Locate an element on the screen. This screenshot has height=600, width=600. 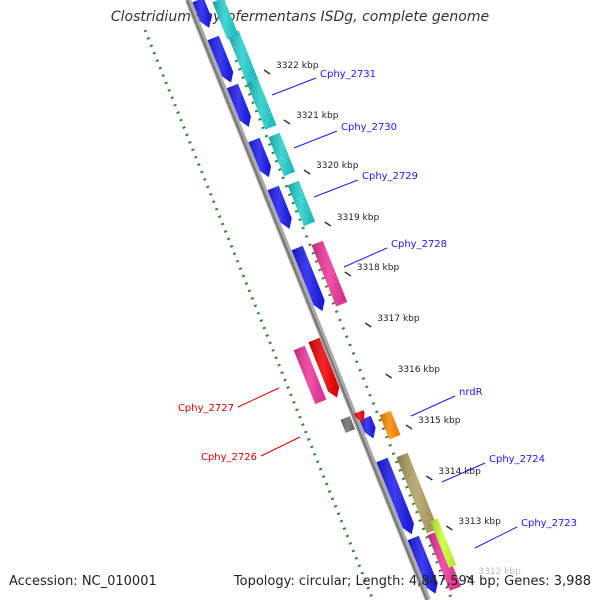
tick-label: 3315 kbp is located at coordinates (439, 421).